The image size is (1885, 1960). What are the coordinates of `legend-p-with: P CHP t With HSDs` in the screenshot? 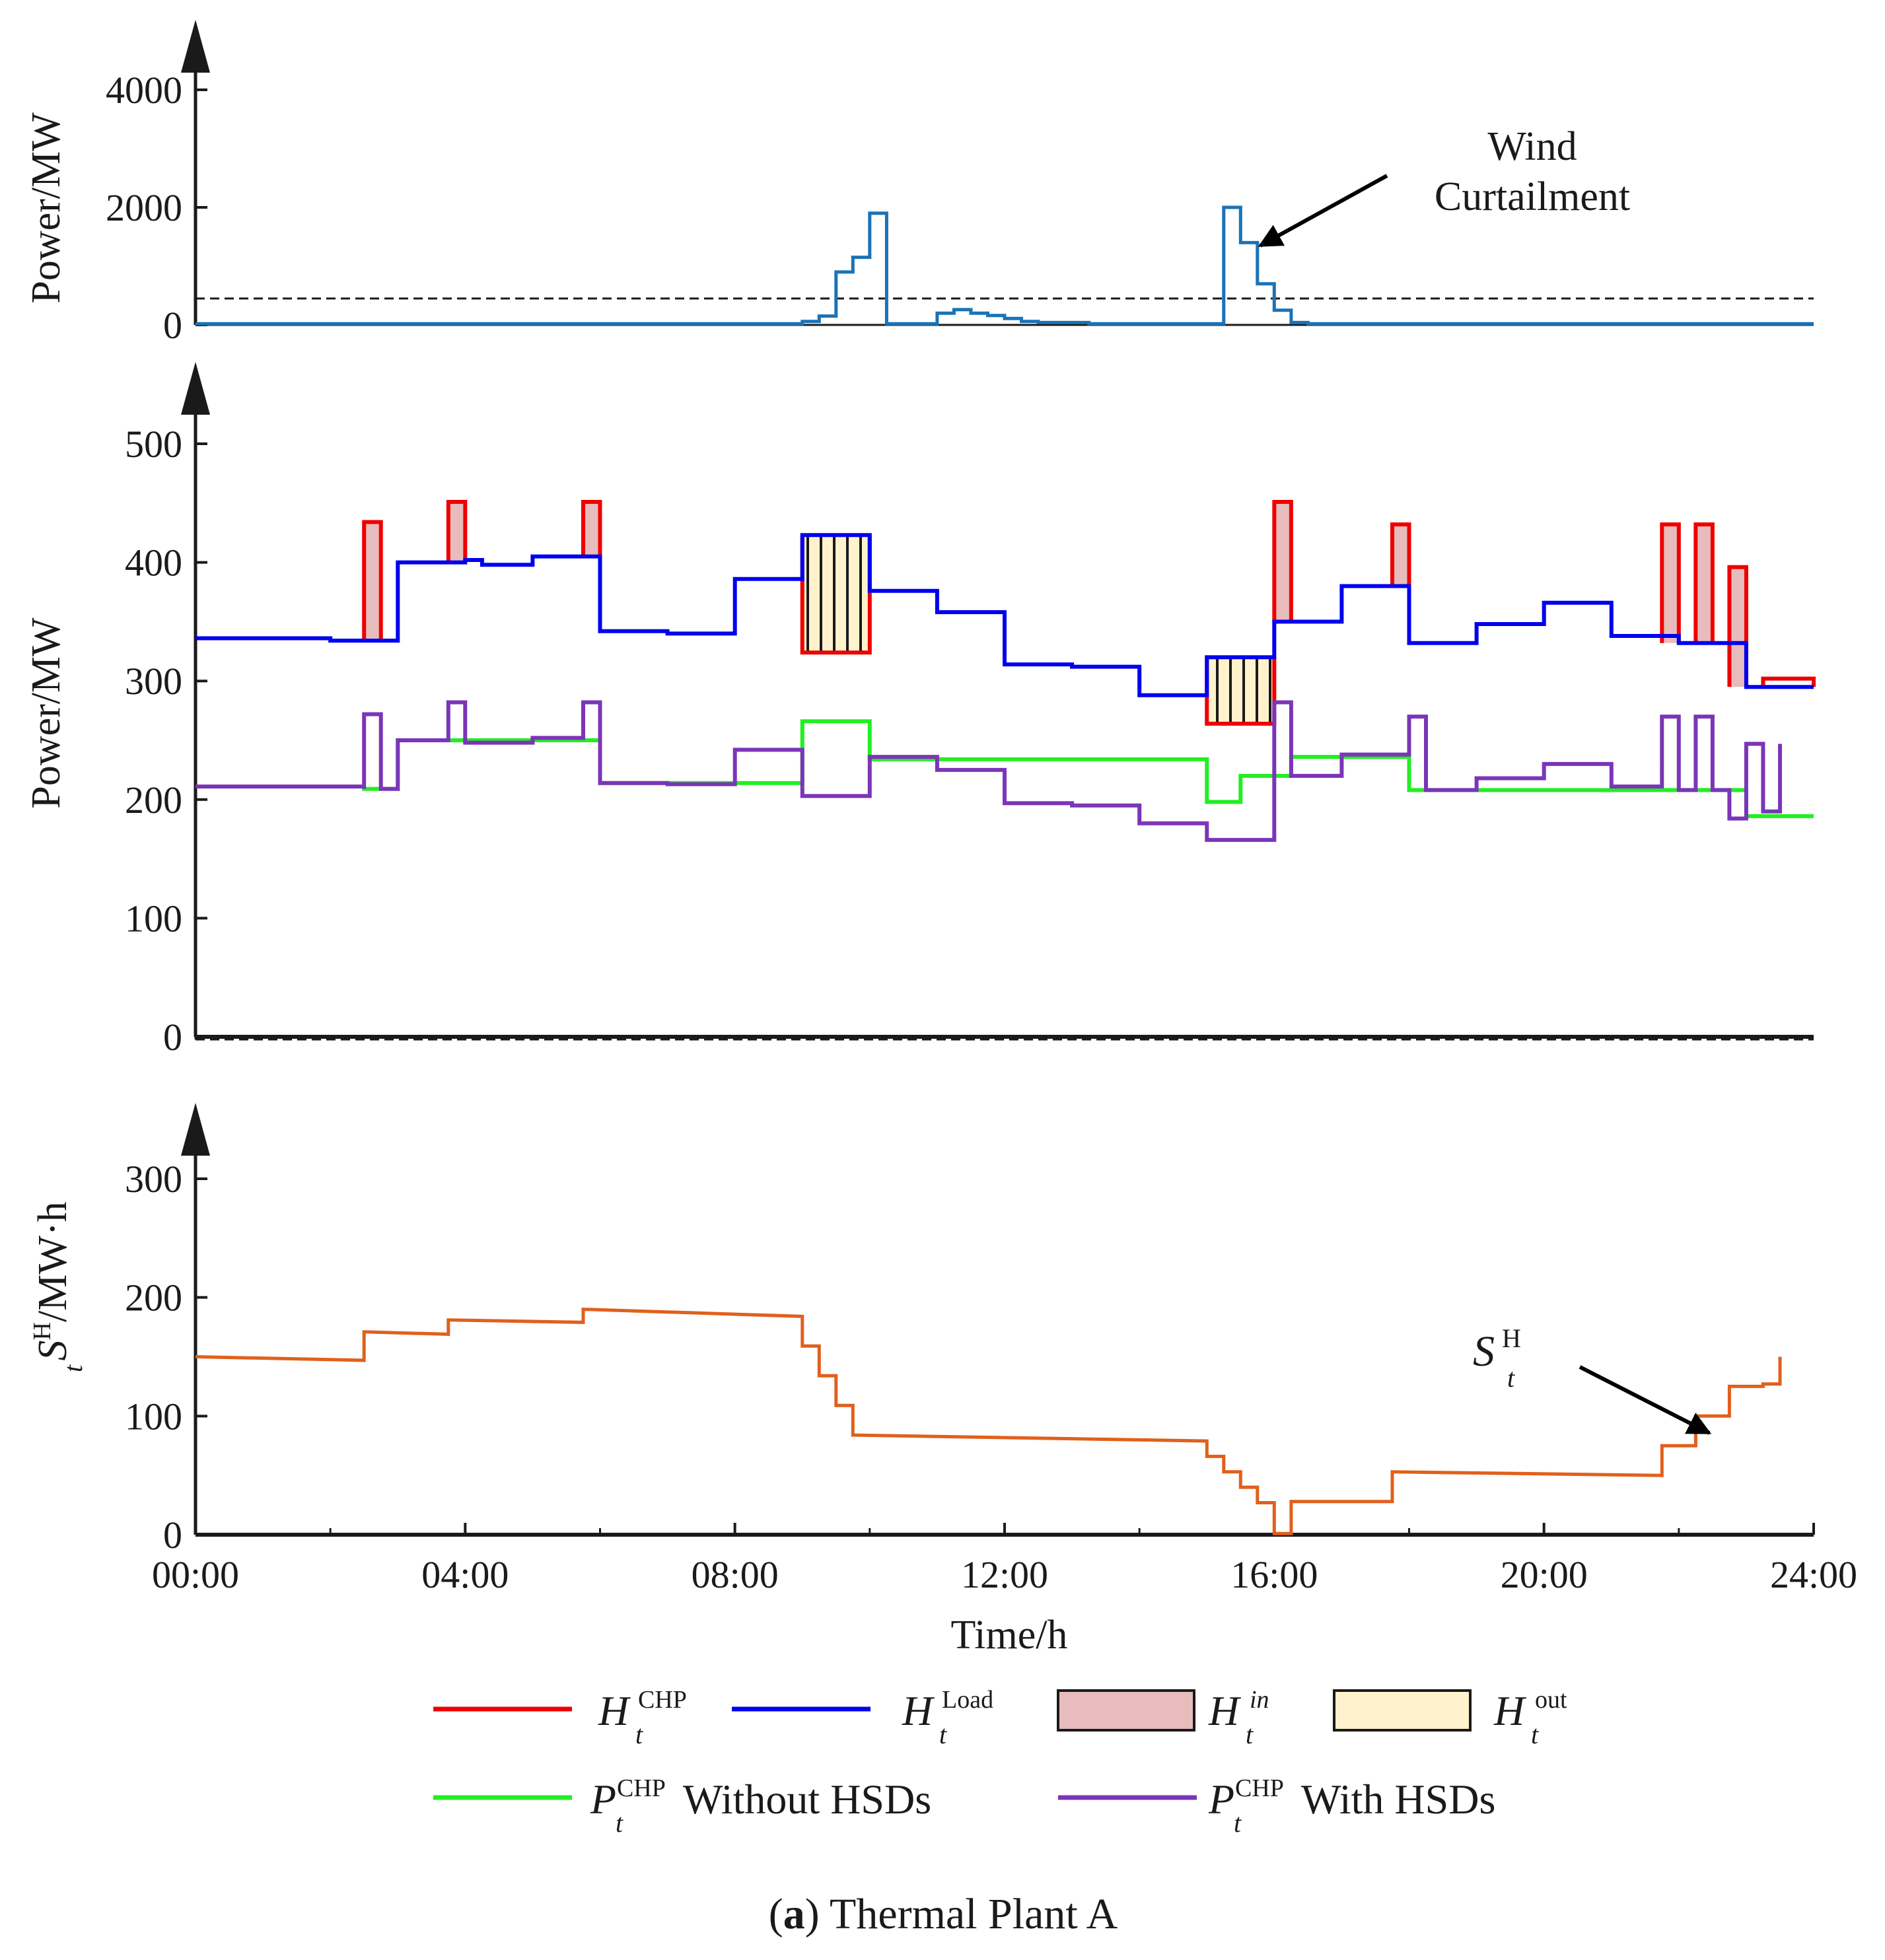 It's located at (1352, 1806).